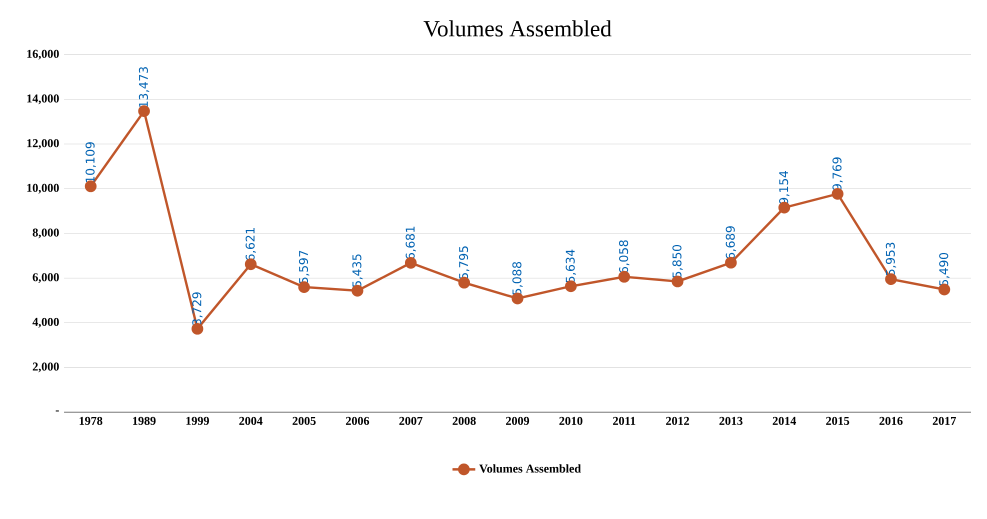 Image resolution: width=987 pixels, height=519 pixels. What do you see at coordinates (891, 259) in the screenshot?
I see `data-label: 5,953` at bounding box center [891, 259].